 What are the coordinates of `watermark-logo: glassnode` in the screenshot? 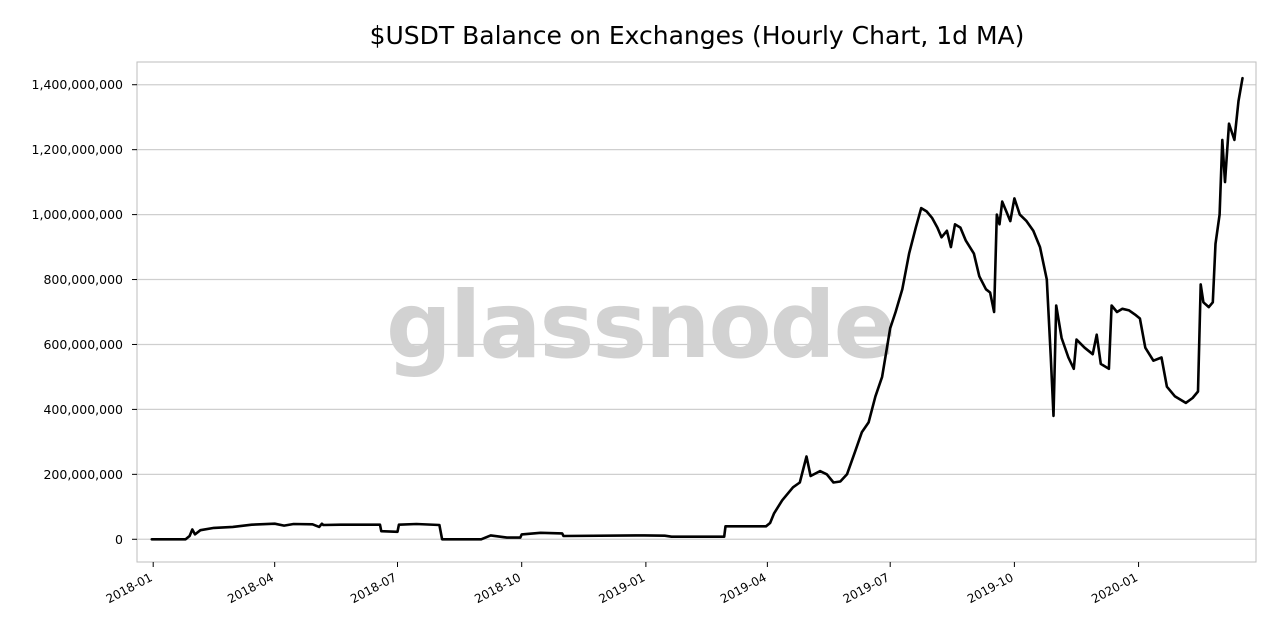 It's located at (640, 325).